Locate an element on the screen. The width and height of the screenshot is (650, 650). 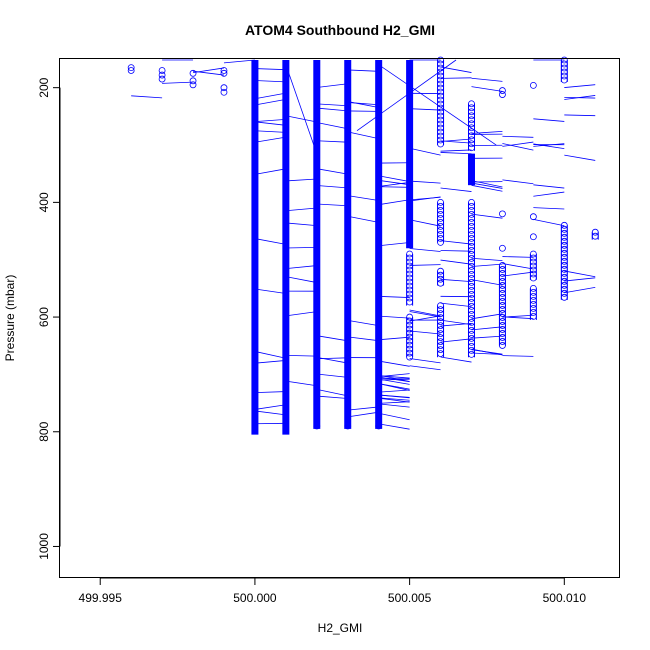
x-tick-label: 500.005 is located at coordinates (410, 598).